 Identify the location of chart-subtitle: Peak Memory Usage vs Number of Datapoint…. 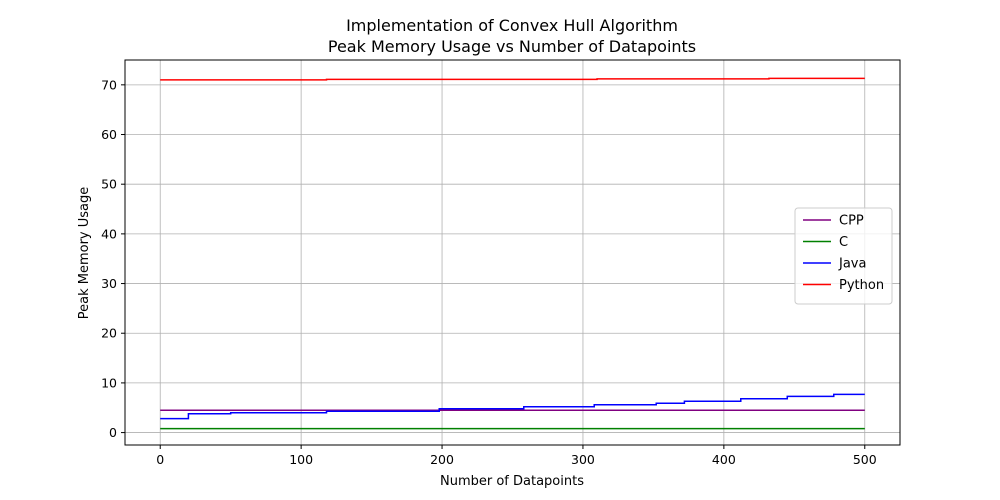
(512, 46).